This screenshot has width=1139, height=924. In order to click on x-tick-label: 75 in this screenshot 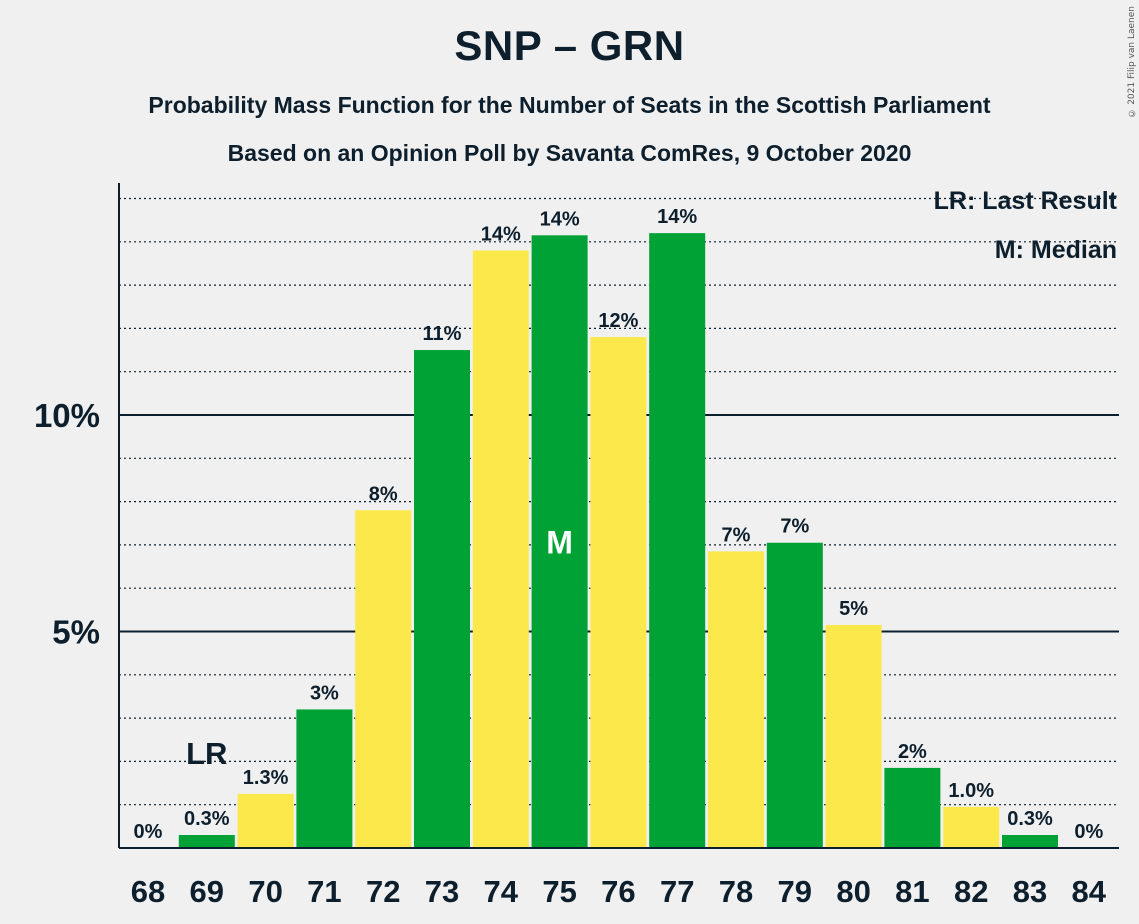, I will do `click(559, 891)`.